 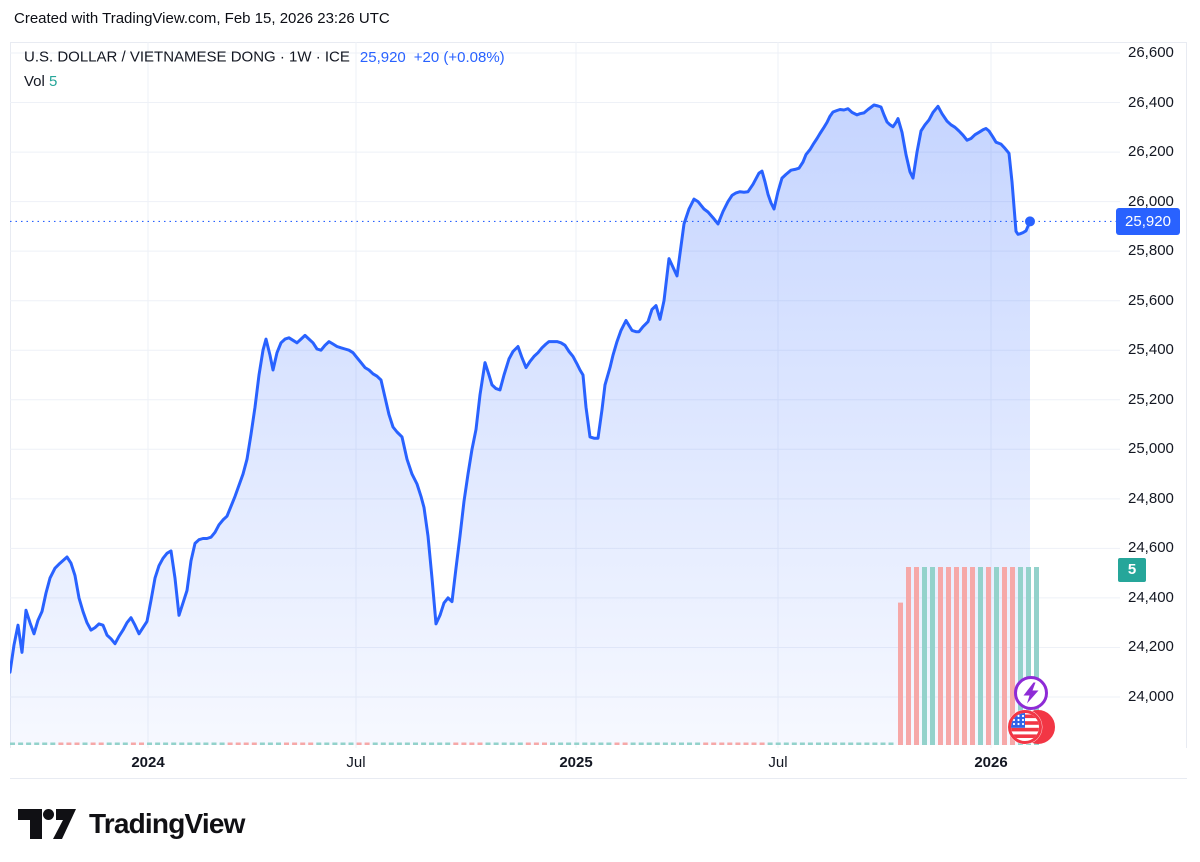 I want to click on price-axis-label: 25,200, so click(x=1151, y=399).